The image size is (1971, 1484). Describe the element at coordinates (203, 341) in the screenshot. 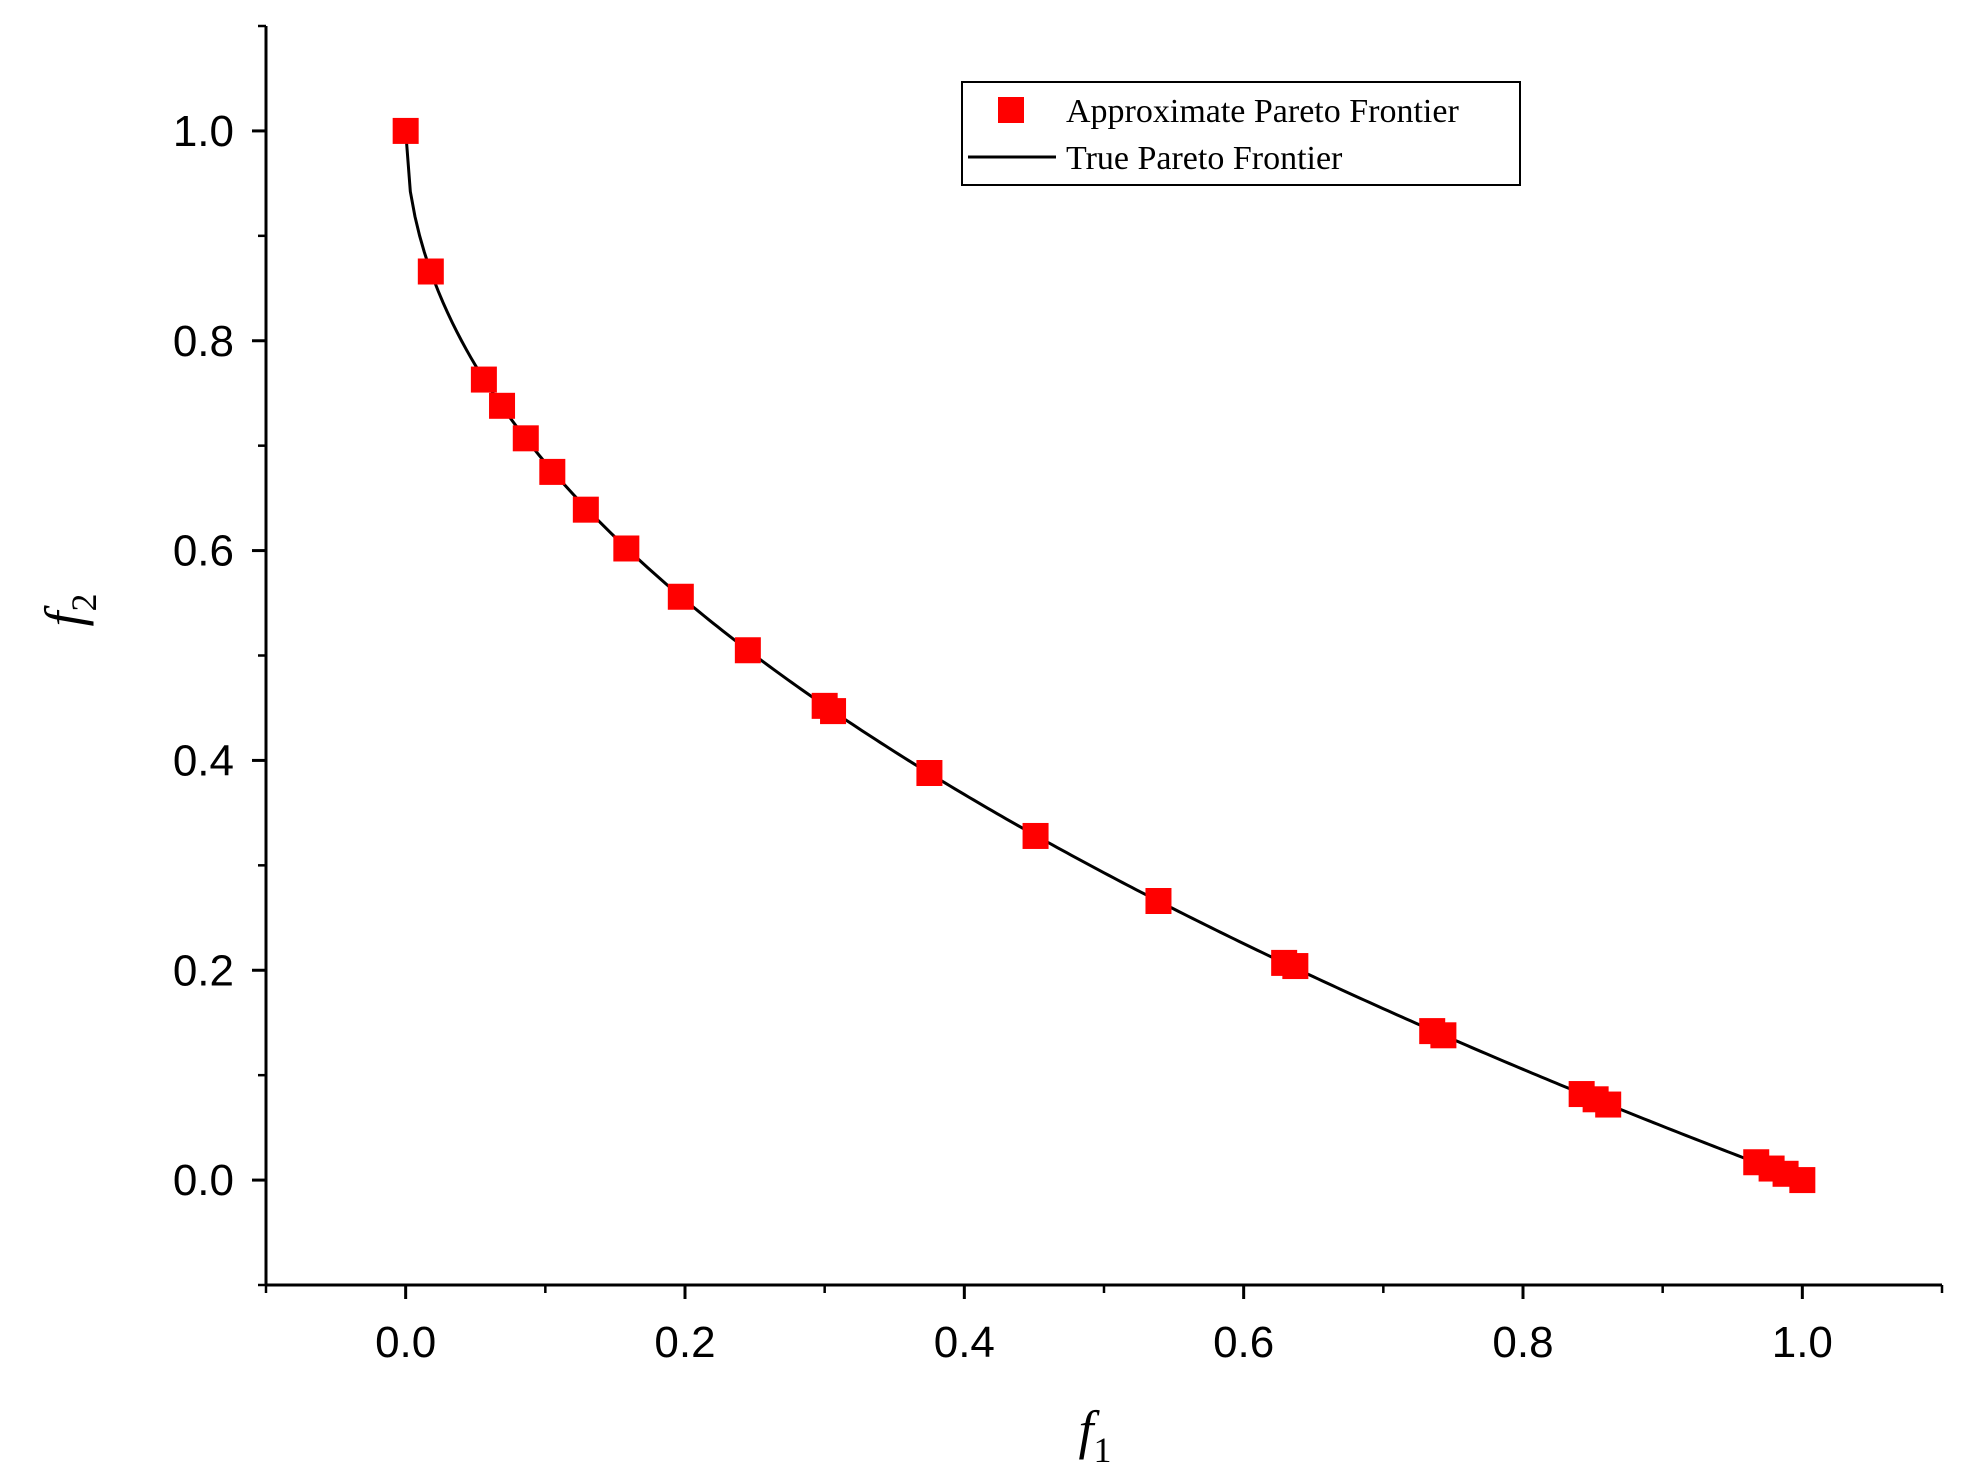

I see `y-tick-label: 0.8` at that location.